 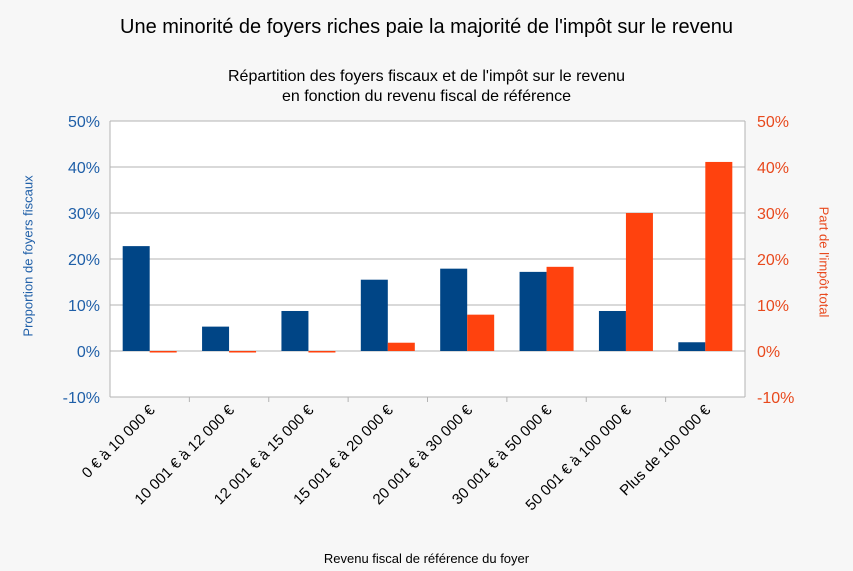 What do you see at coordinates (773, 122) in the screenshot?
I see `y-tick-label-right: 50%` at bounding box center [773, 122].